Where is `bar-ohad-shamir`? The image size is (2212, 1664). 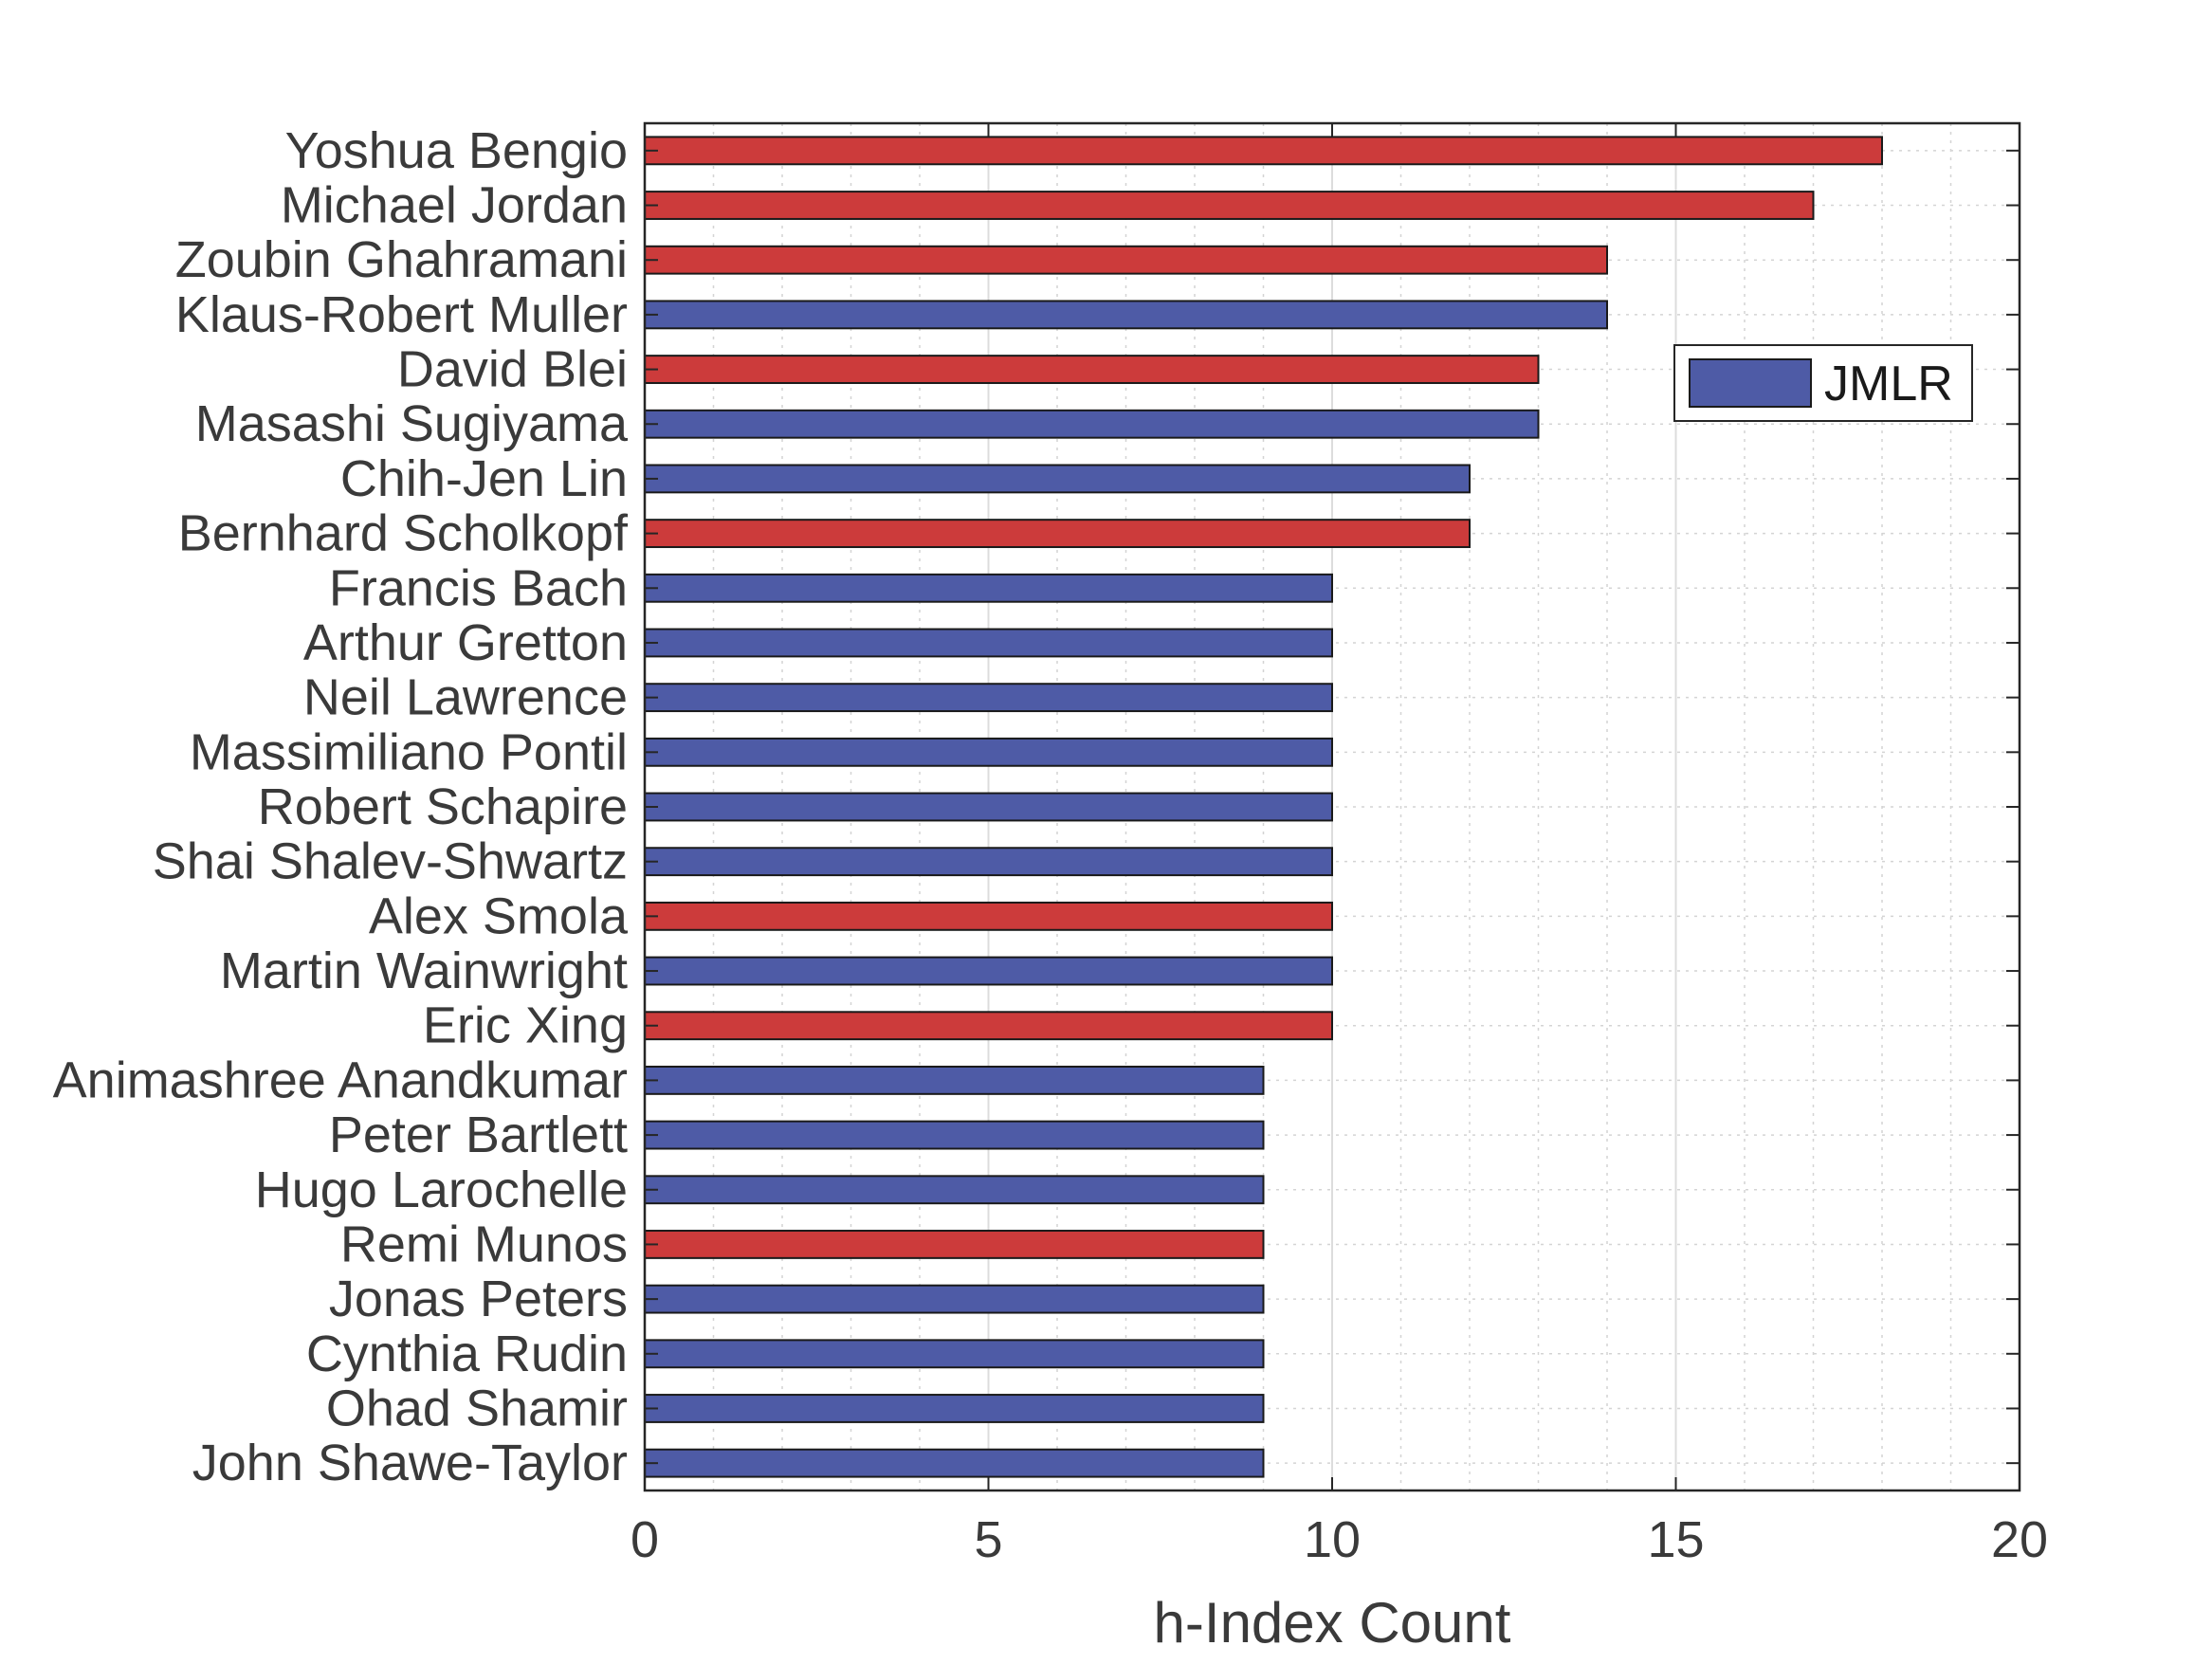 bar-ohad-shamir is located at coordinates (954, 1408).